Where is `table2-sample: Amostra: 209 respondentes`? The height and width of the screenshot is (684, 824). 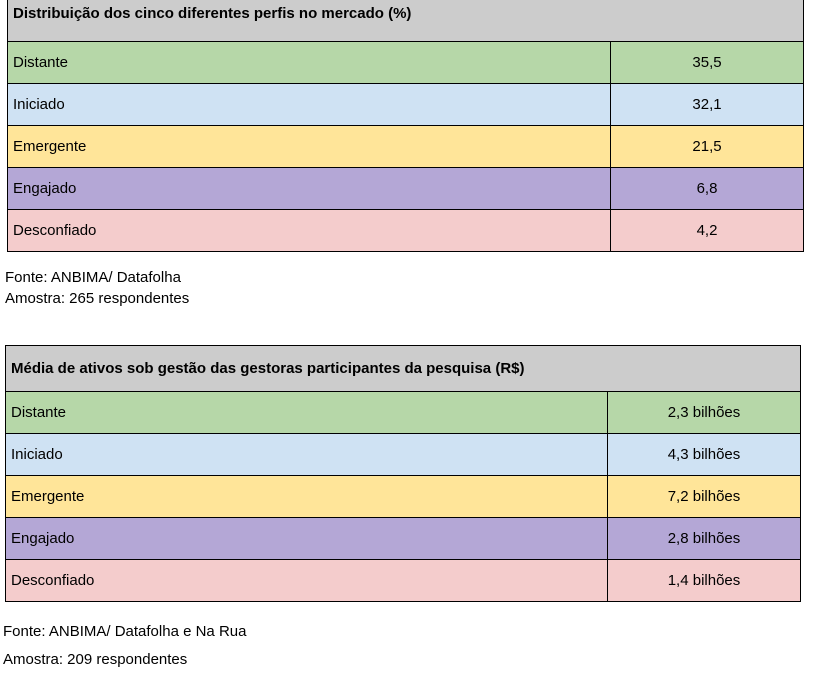 table2-sample: Amostra: 209 respondentes is located at coordinates (95, 659).